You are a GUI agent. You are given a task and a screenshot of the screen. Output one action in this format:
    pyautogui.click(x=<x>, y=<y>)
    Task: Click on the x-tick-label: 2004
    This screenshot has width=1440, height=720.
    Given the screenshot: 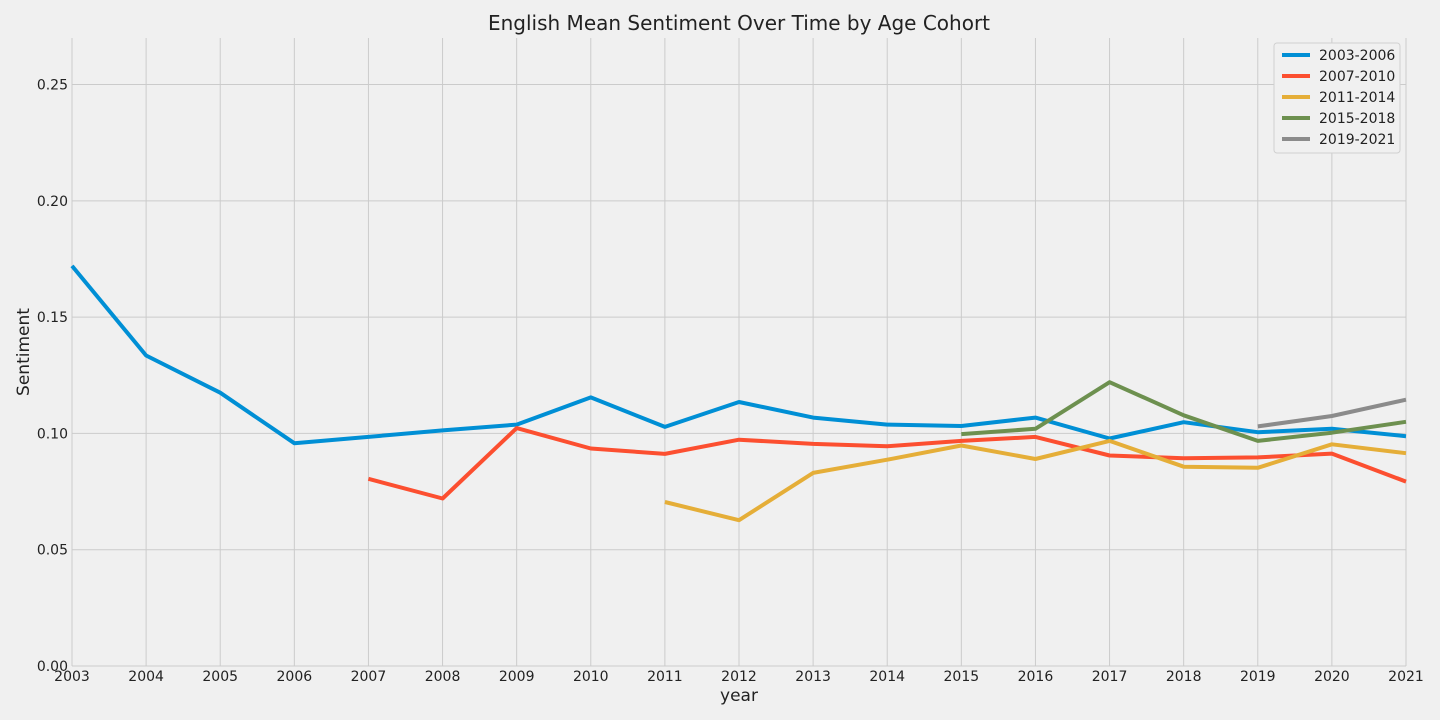 What is the action you would take?
    pyautogui.click(x=146, y=677)
    